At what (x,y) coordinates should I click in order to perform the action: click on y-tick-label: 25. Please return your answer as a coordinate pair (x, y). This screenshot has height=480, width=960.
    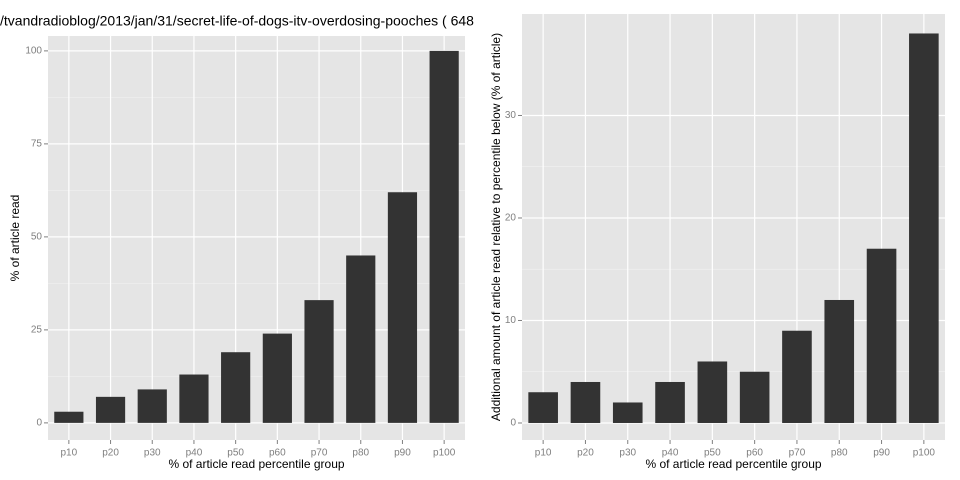
    Looking at the image, I should click on (37, 330).